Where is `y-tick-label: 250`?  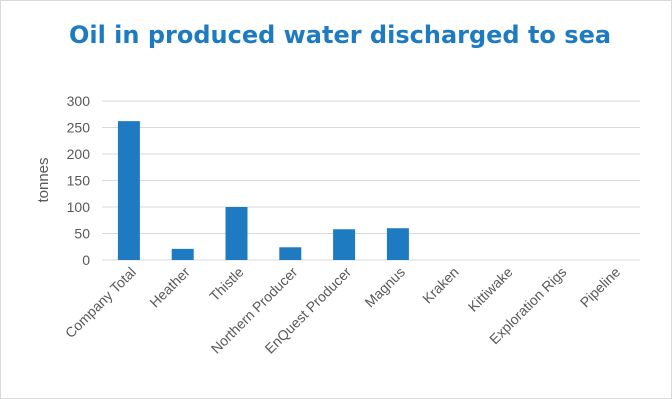 y-tick-label: 250 is located at coordinates (79, 128).